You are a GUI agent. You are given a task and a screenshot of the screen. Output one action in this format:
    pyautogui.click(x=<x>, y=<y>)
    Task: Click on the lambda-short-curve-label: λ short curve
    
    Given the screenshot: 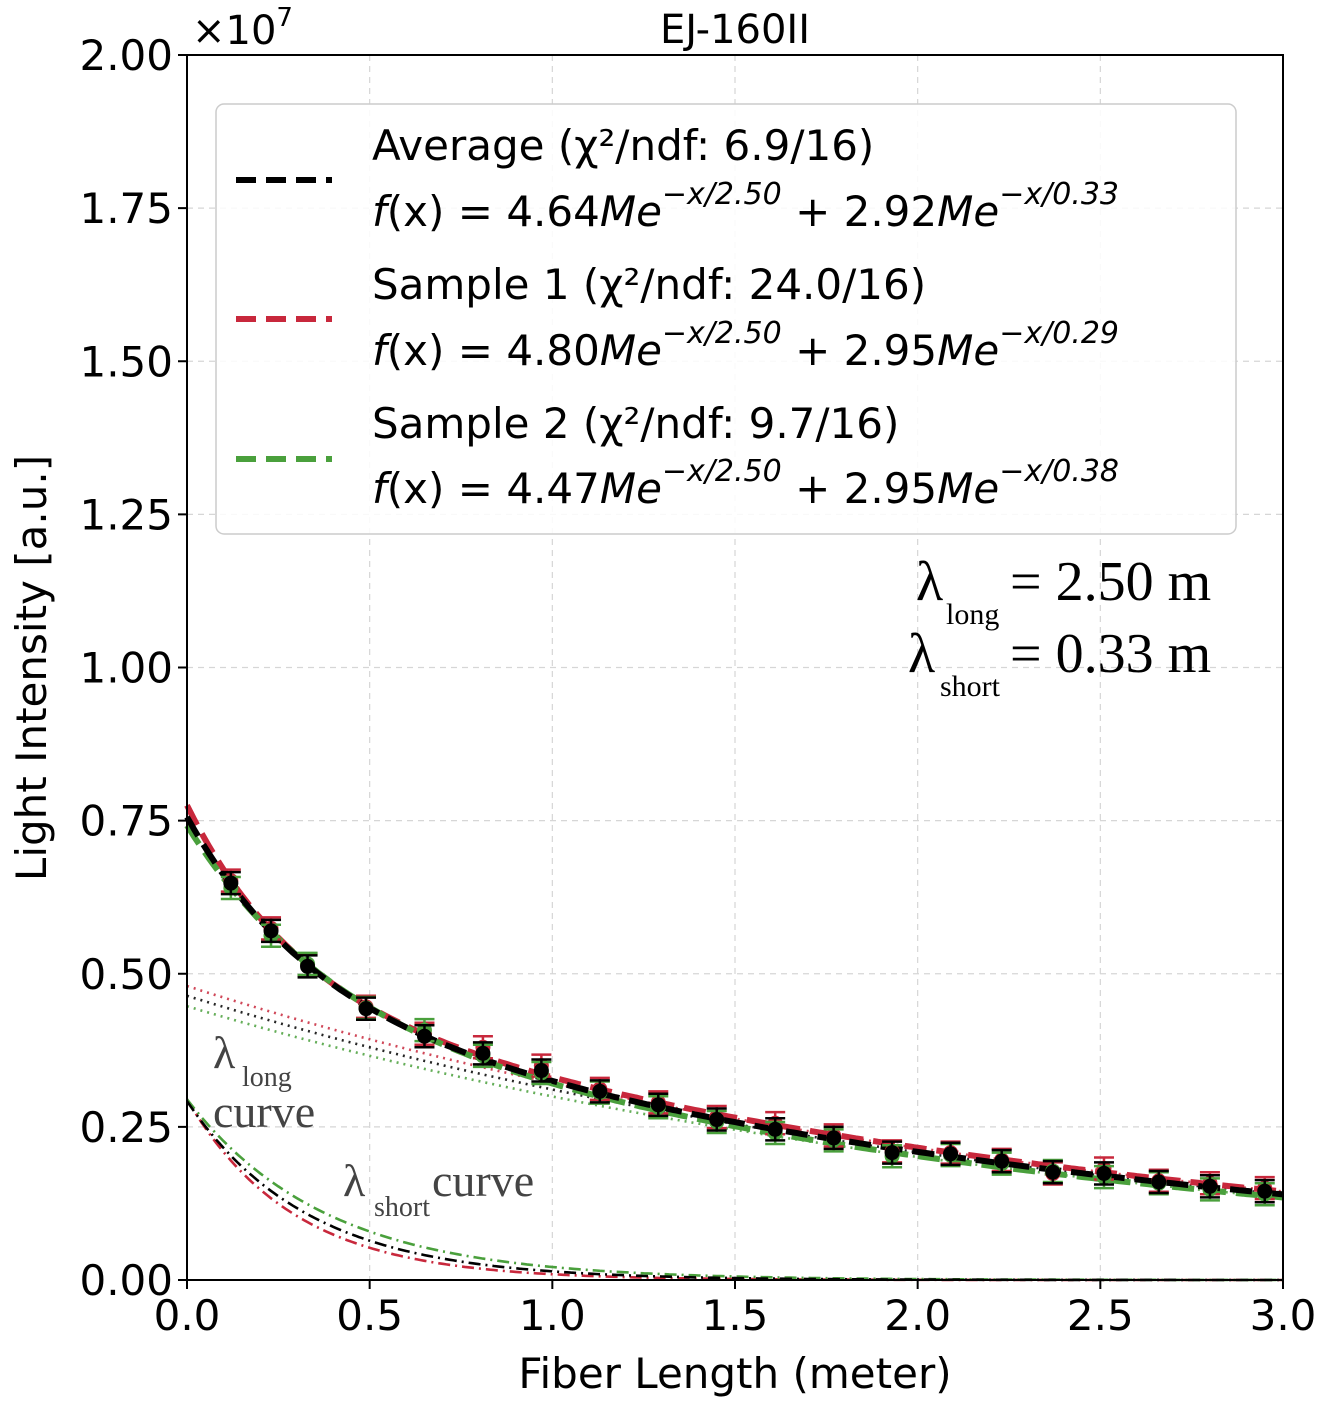 What is the action you would take?
    pyautogui.click(x=438, y=1189)
    